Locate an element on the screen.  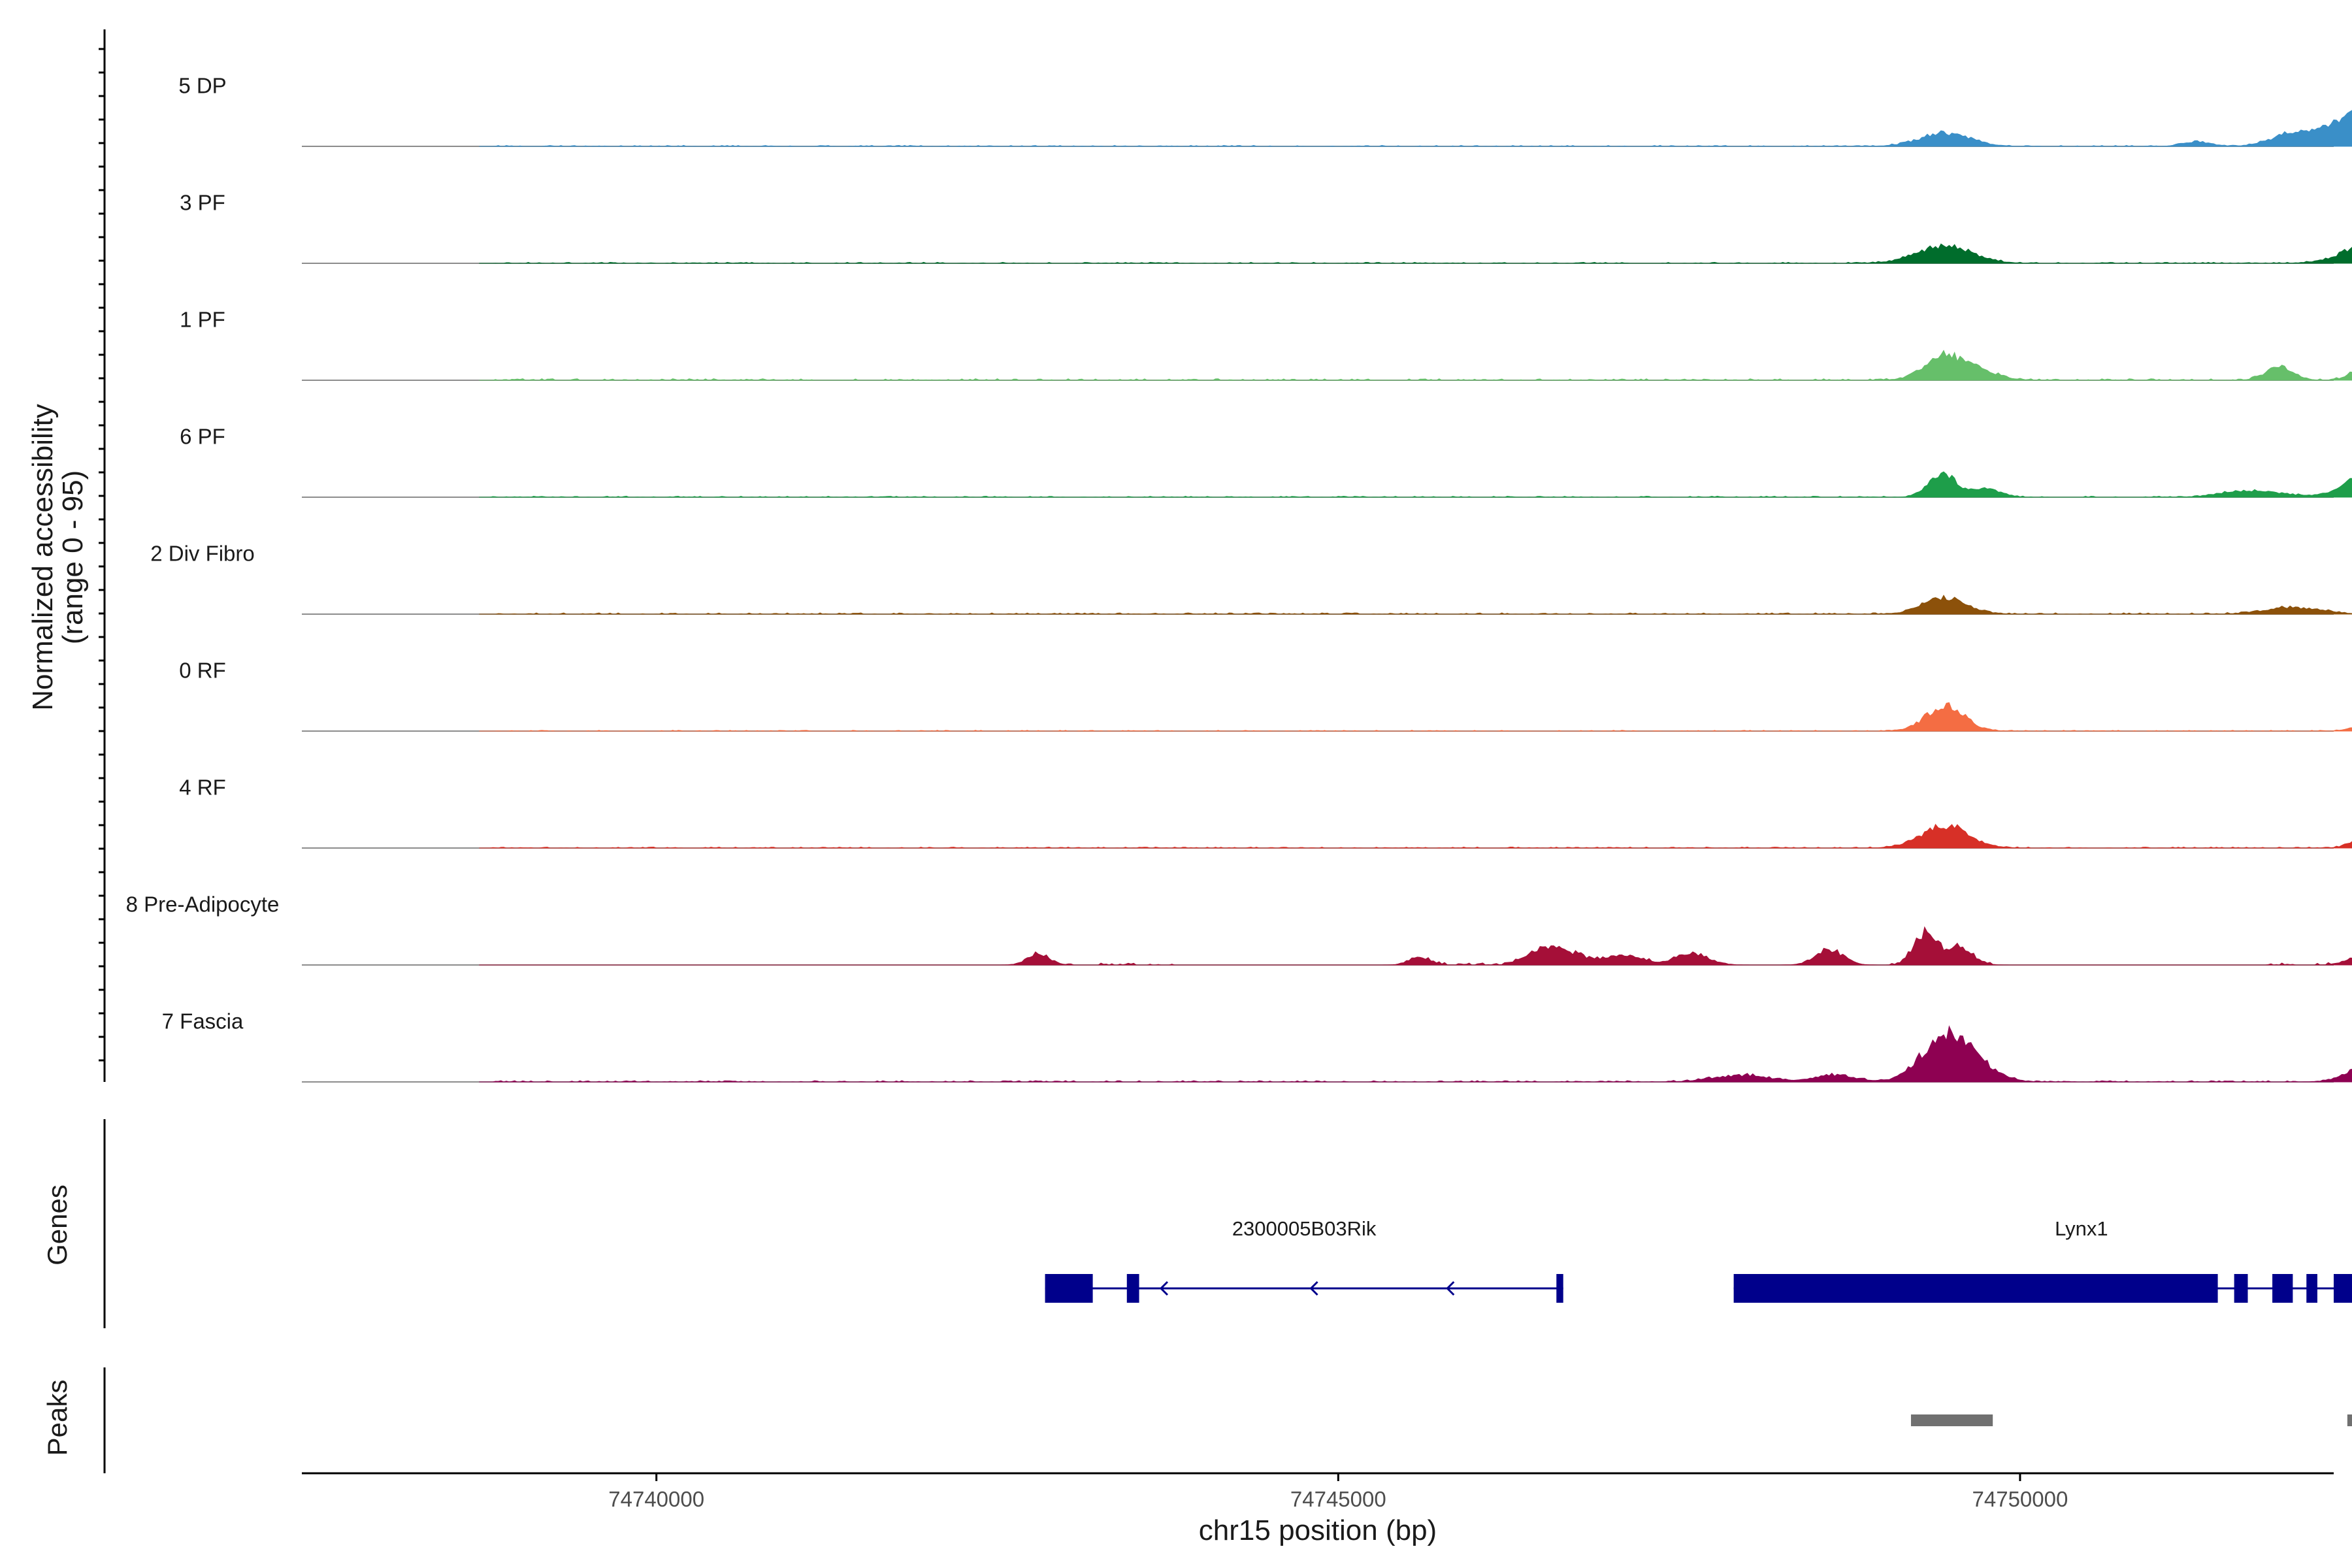
track-label: 5 DP is located at coordinates (202, 86).